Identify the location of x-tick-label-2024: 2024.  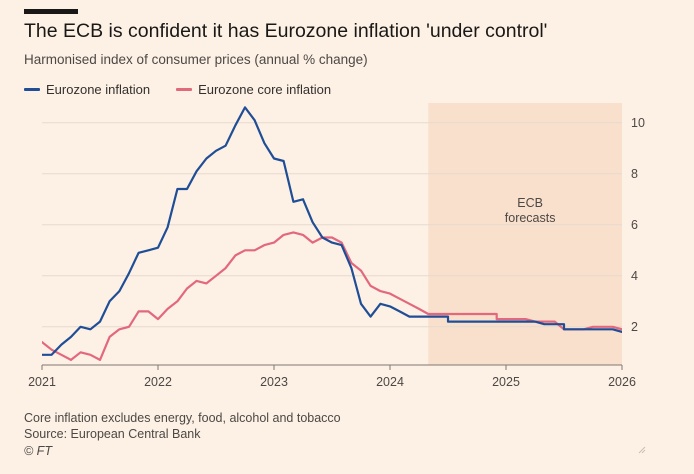
(390, 382).